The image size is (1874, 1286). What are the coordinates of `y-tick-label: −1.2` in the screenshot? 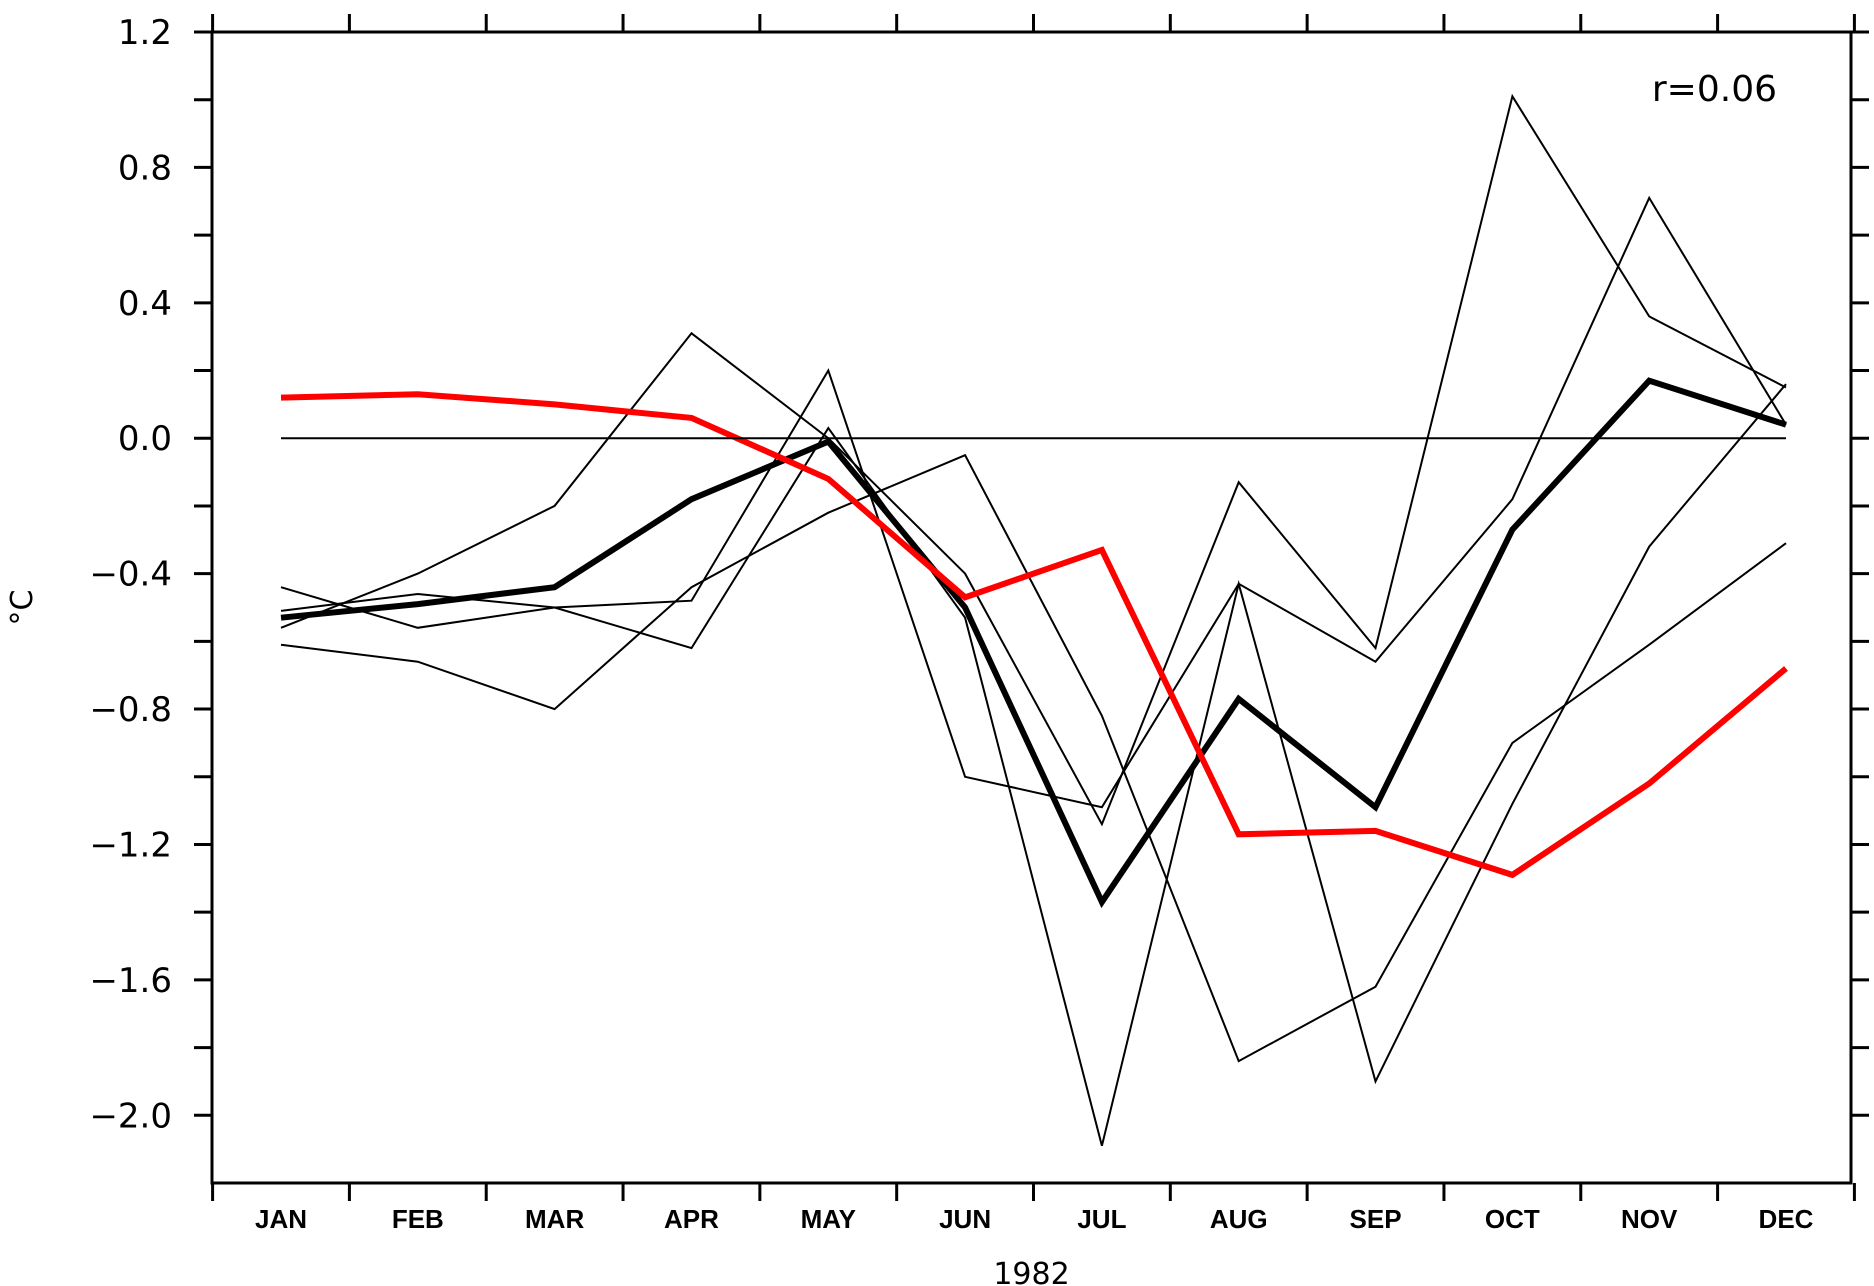 It's located at (130, 845).